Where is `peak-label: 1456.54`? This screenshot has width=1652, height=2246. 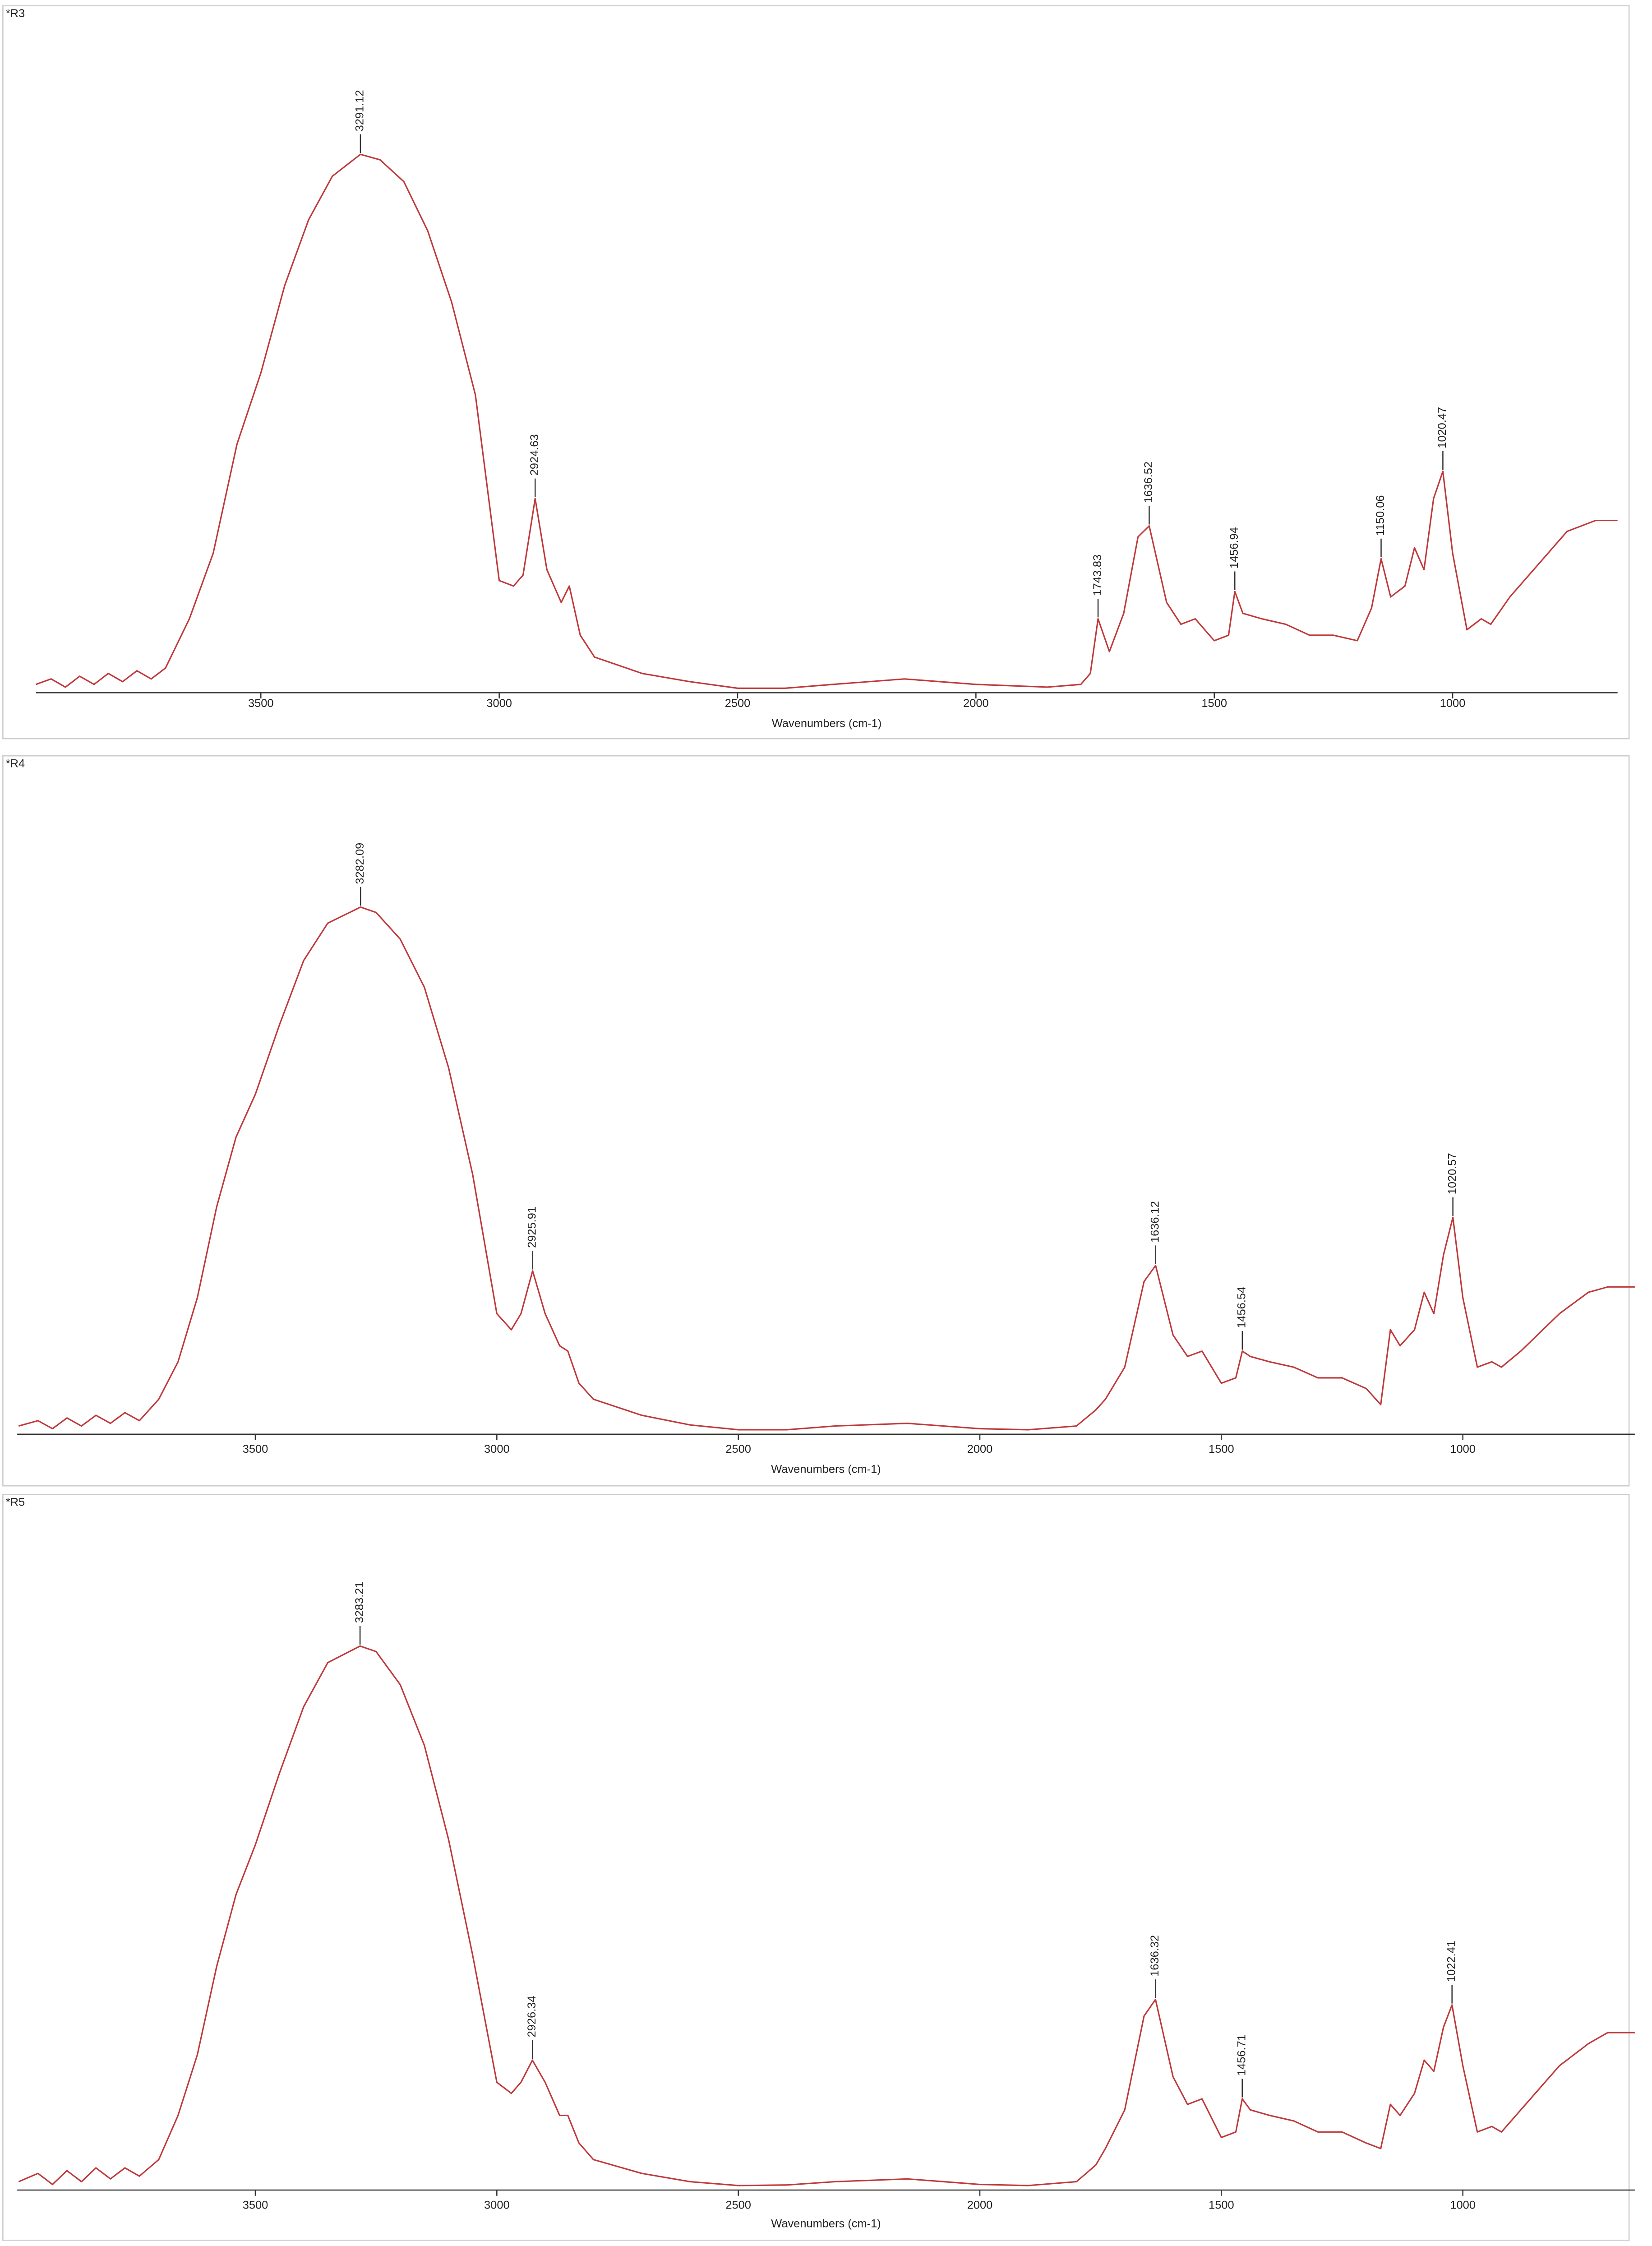
peak-label: 1456.54 is located at coordinates (1242, 1308).